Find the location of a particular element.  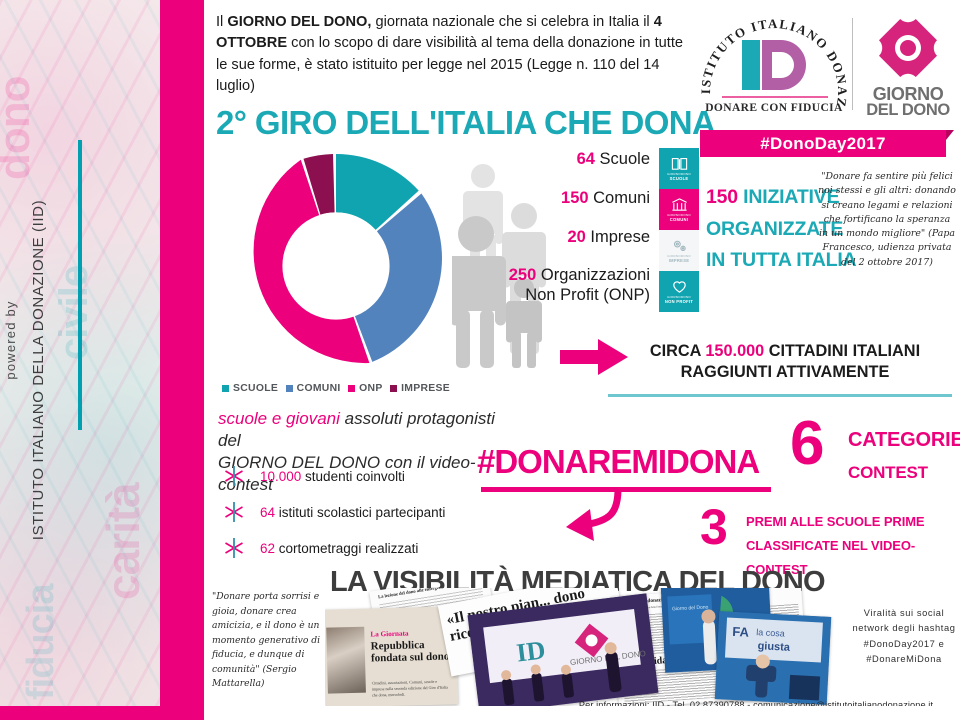

badge-sub-imprese: GIORNODONO is located at coordinates (679, 256).